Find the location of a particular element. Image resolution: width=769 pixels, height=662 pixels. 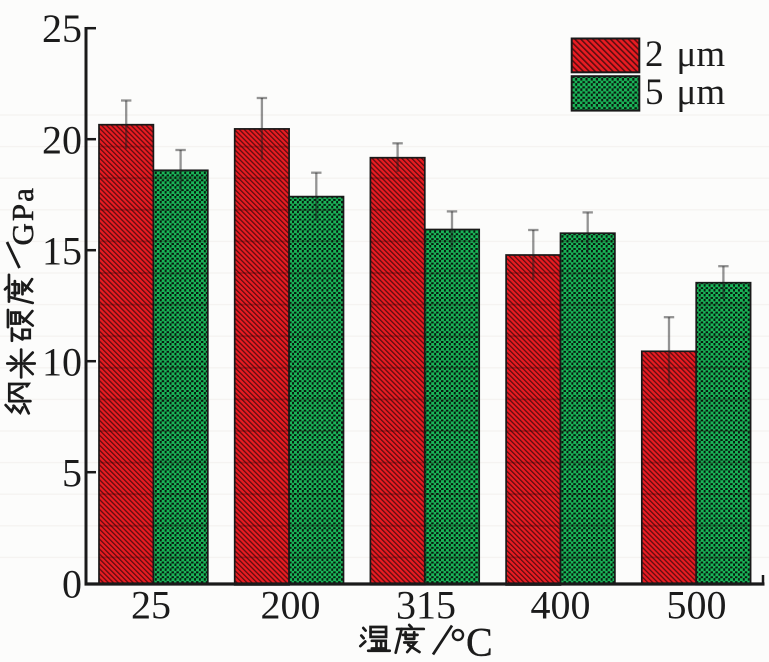

svg-text: °C is located at coordinates (471, 641).